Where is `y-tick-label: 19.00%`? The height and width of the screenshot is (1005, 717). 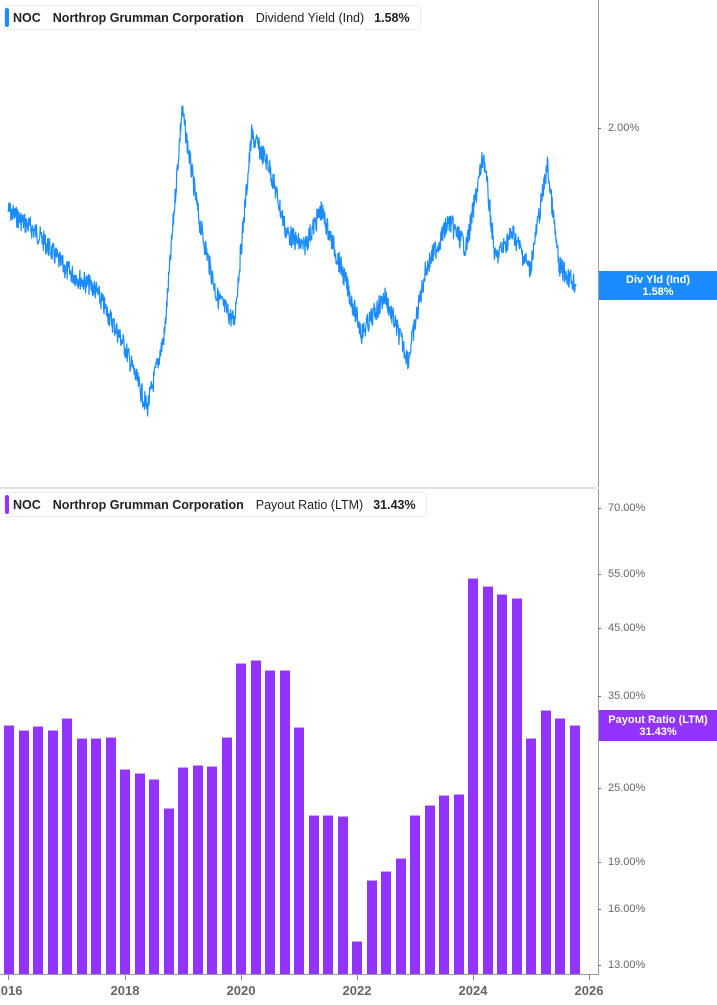 y-tick-label: 19.00% is located at coordinates (627, 862).